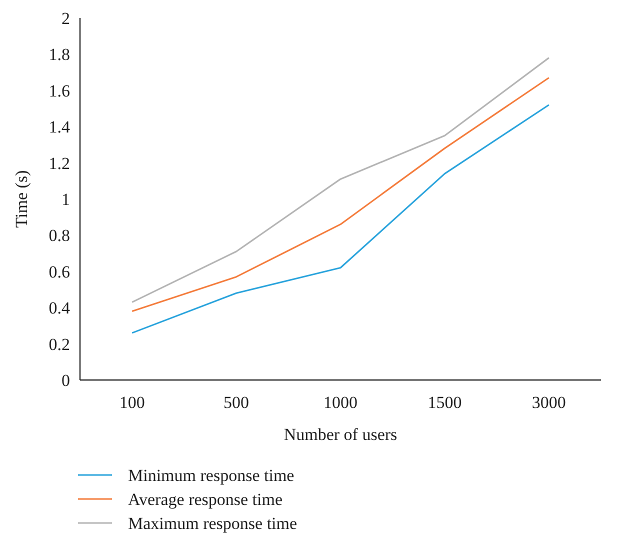 The width and height of the screenshot is (621, 537). Describe the element at coordinates (549, 402) in the screenshot. I see `x-tick-label: 3000` at that location.